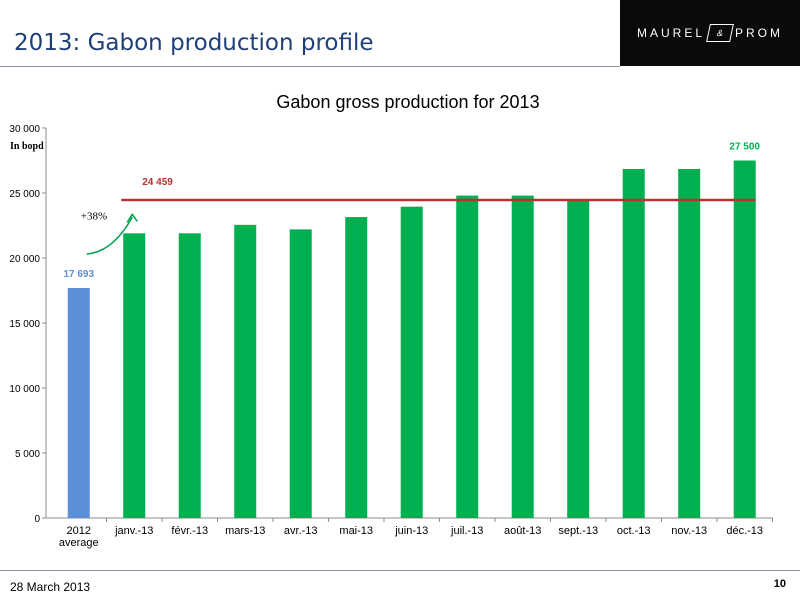 The width and height of the screenshot is (800, 600). Describe the element at coordinates (634, 531) in the screenshot. I see `x-tick-label: oct.-13` at that location.